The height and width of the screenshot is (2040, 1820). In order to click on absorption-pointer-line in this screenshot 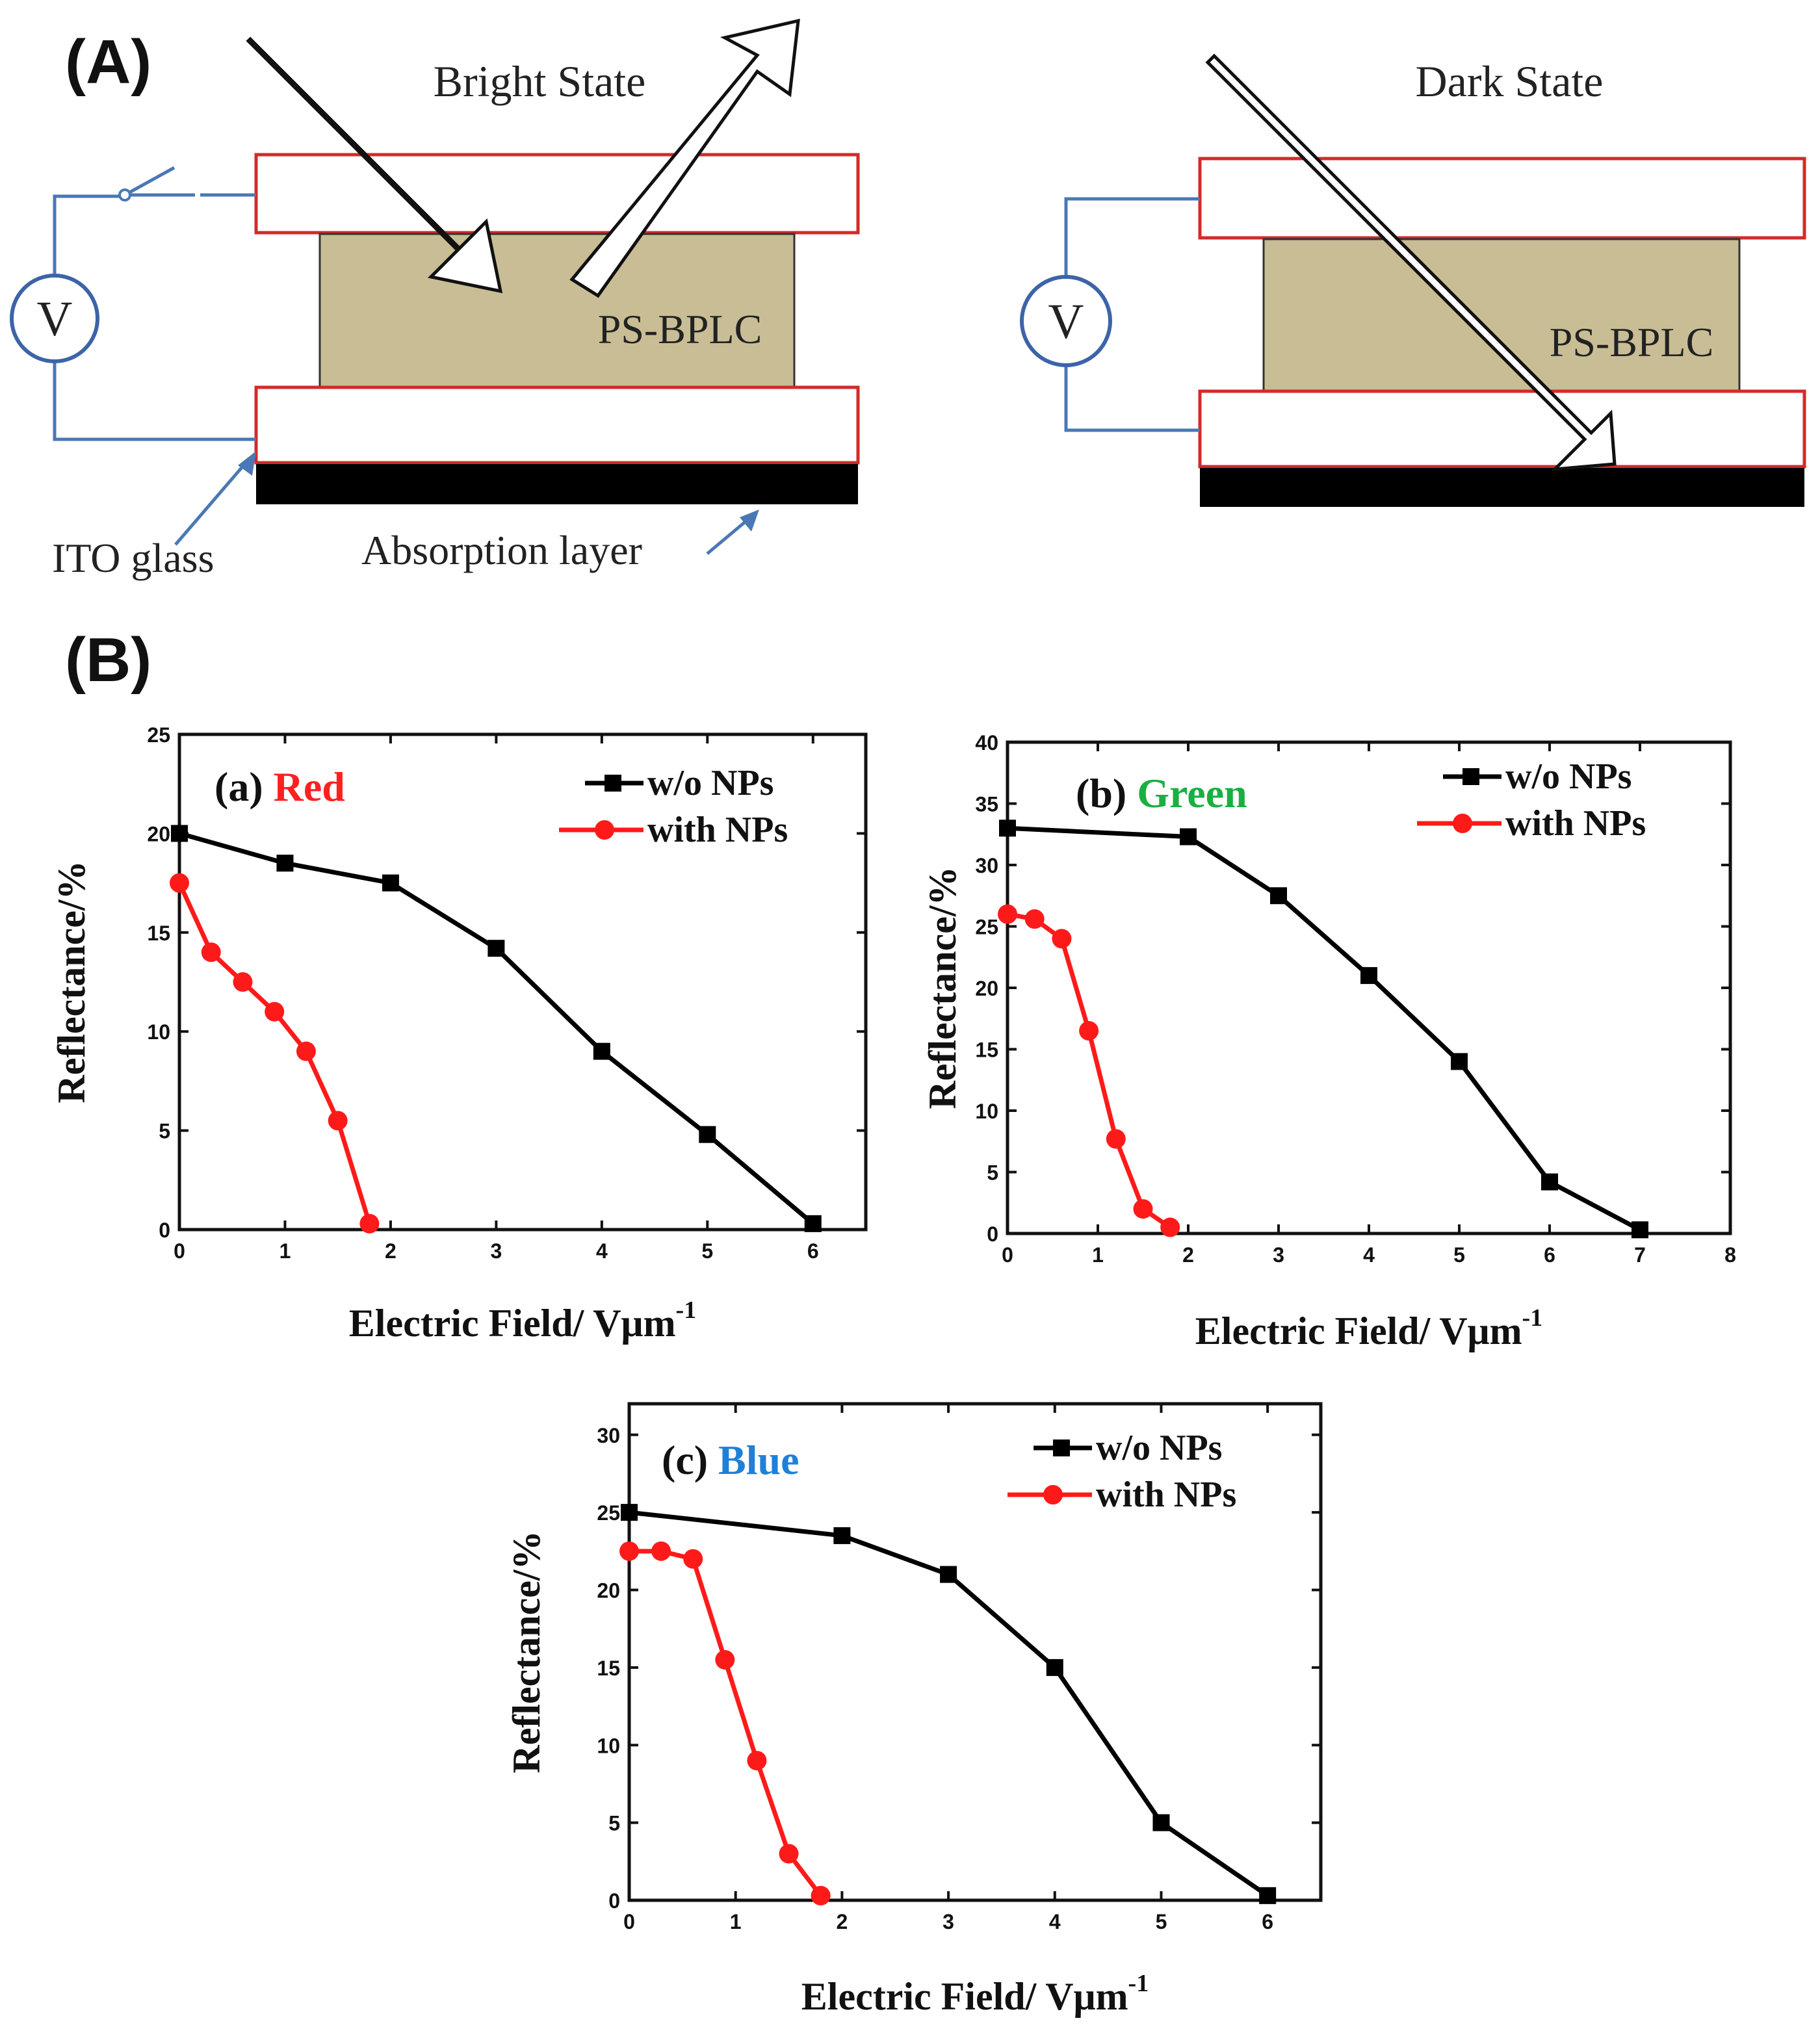, I will do `click(728, 537)`.